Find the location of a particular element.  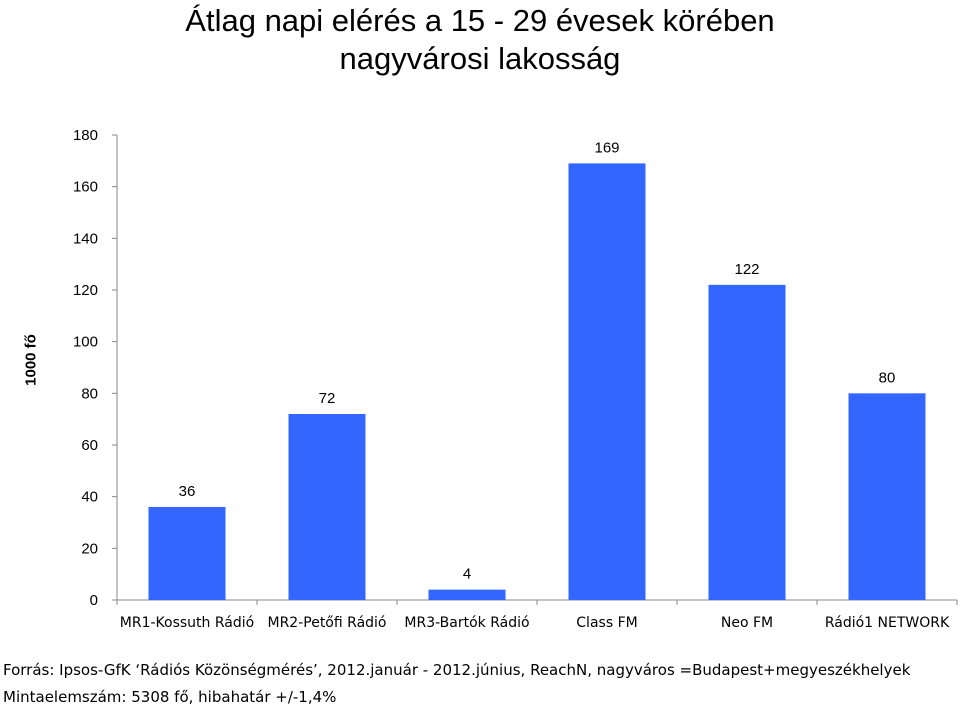

y-tick-label: 100 is located at coordinates (85, 342).